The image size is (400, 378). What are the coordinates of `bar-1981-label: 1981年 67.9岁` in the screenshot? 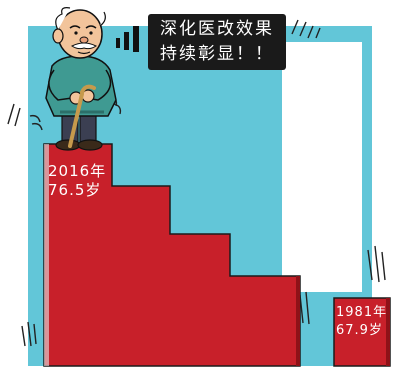 It's located at (361, 322).